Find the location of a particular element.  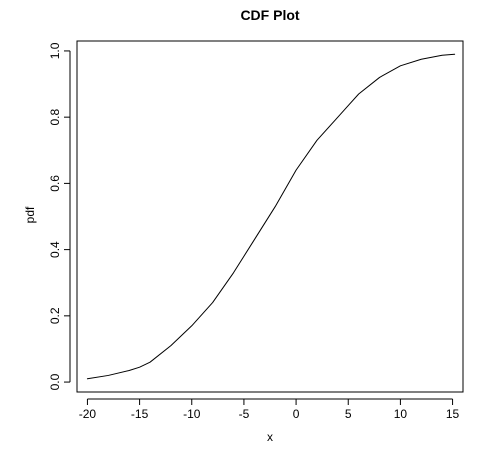

x-axis: -20 -15 -10 -5 0 5 10 15 is located at coordinates (269, 409).